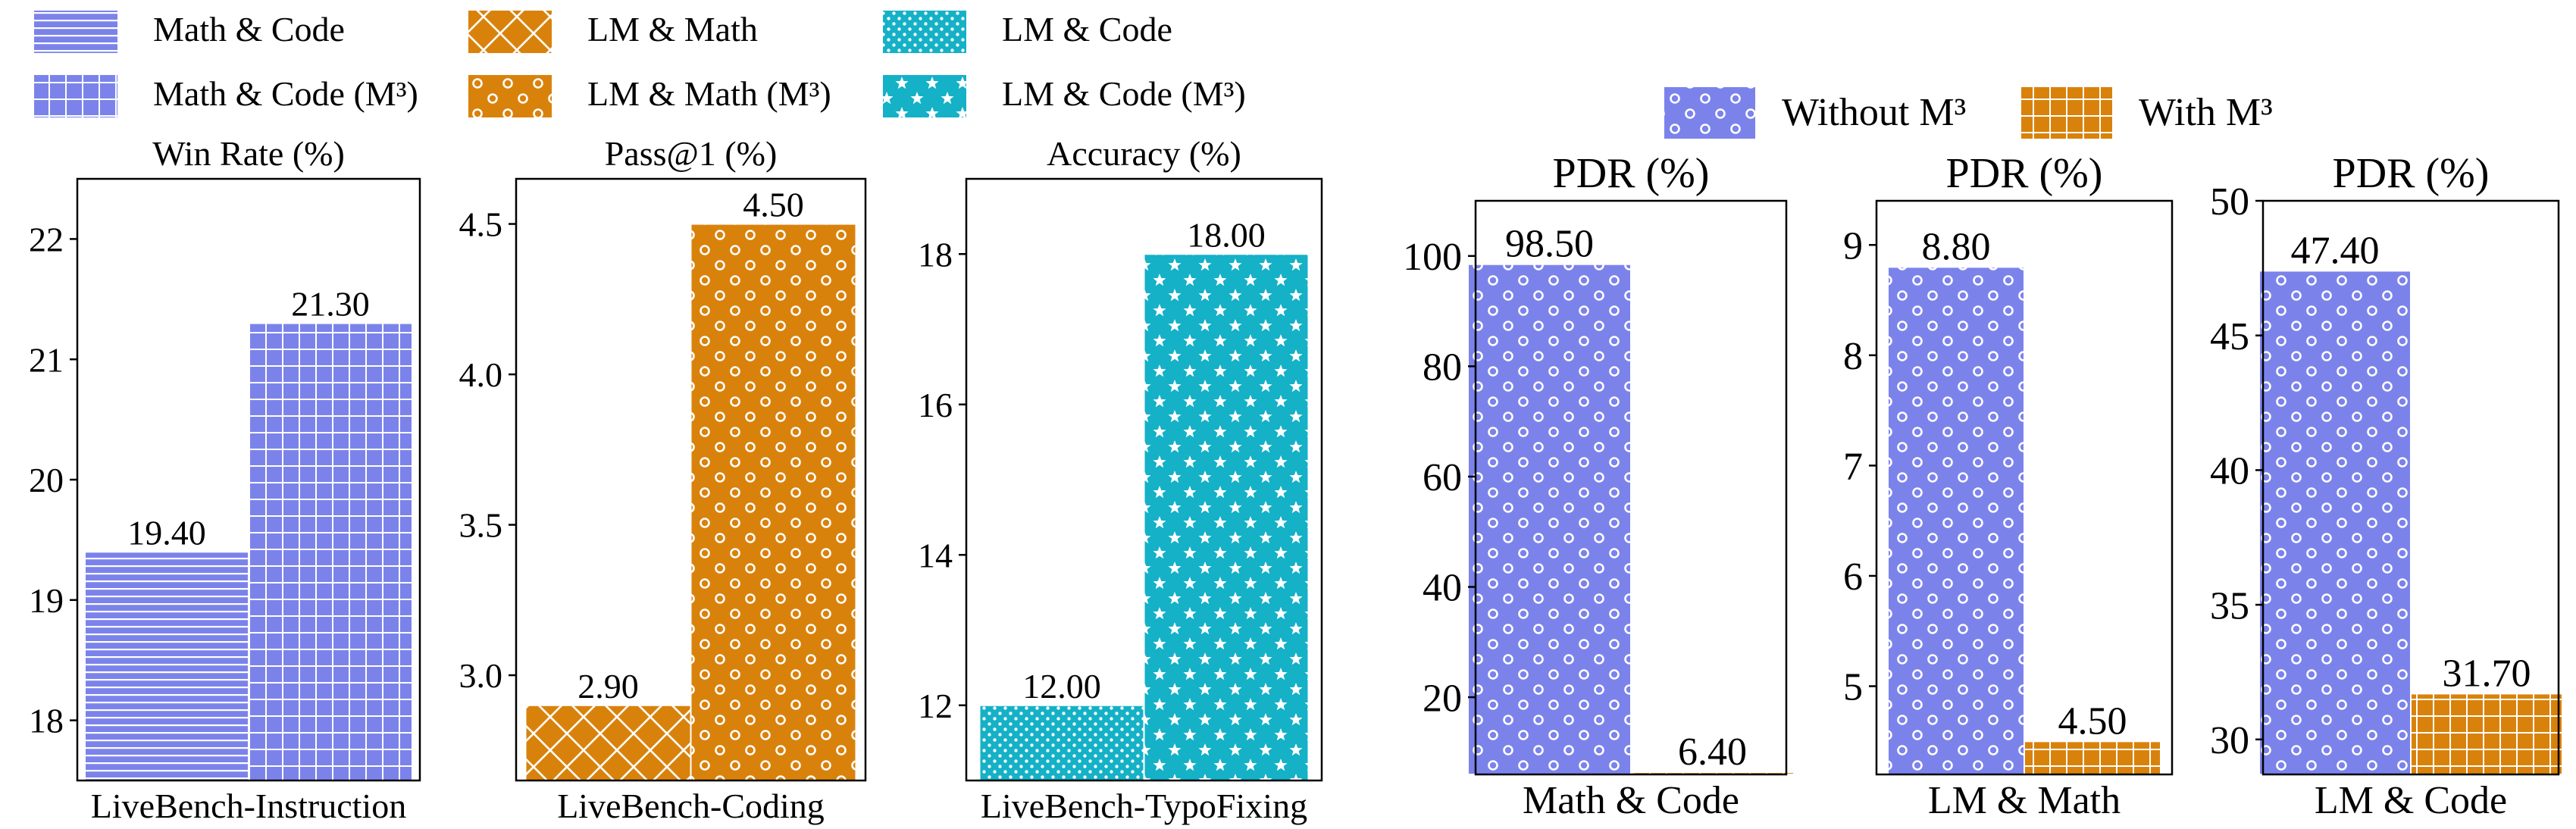 The width and height of the screenshot is (2576, 829). Describe the element at coordinates (935, 555) in the screenshot. I see `y-tick-label: 14` at that location.